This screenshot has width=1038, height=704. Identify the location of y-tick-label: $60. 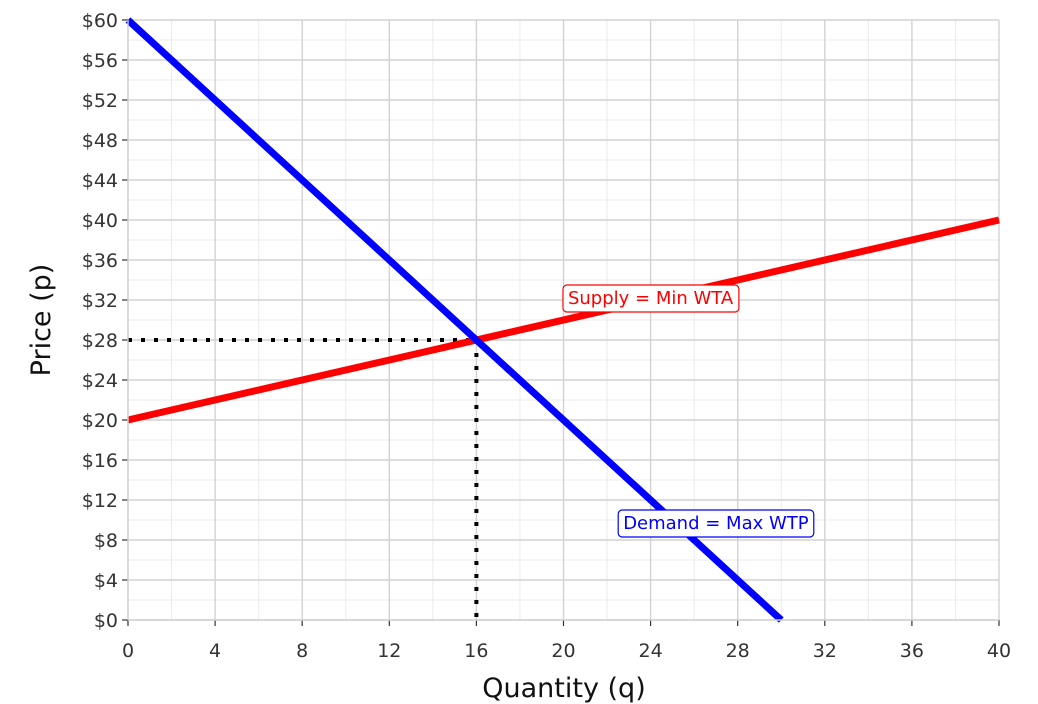
(100, 21).